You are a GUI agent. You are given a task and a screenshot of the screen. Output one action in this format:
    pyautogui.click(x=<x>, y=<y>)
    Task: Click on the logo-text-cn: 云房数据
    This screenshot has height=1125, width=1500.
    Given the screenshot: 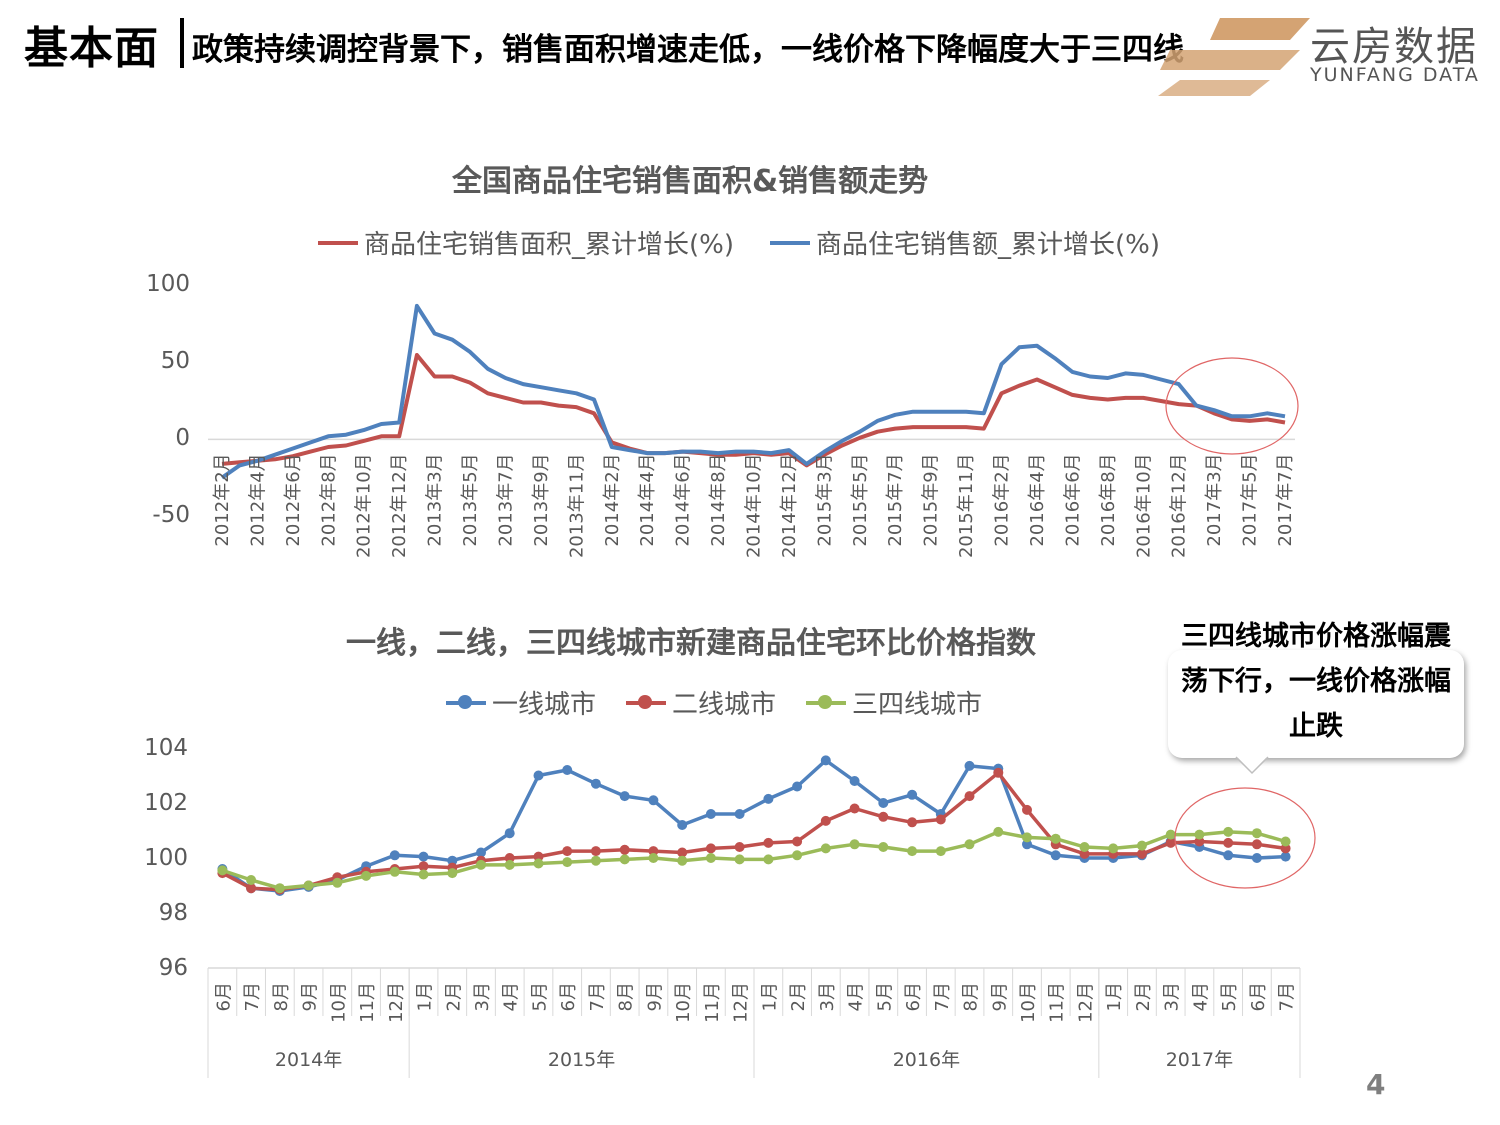 What is the action you would take?
    pyautogui.click(x=1394, y=47)
    